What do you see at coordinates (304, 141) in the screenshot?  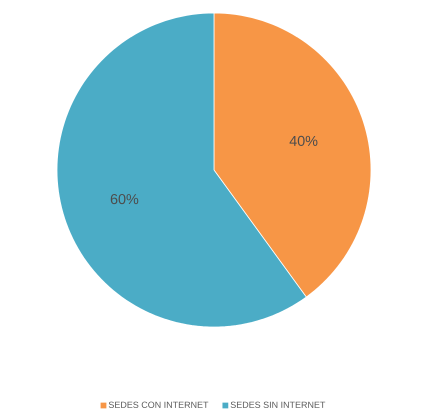 I see `data-label: 40%` at bounding box center [304, 141].